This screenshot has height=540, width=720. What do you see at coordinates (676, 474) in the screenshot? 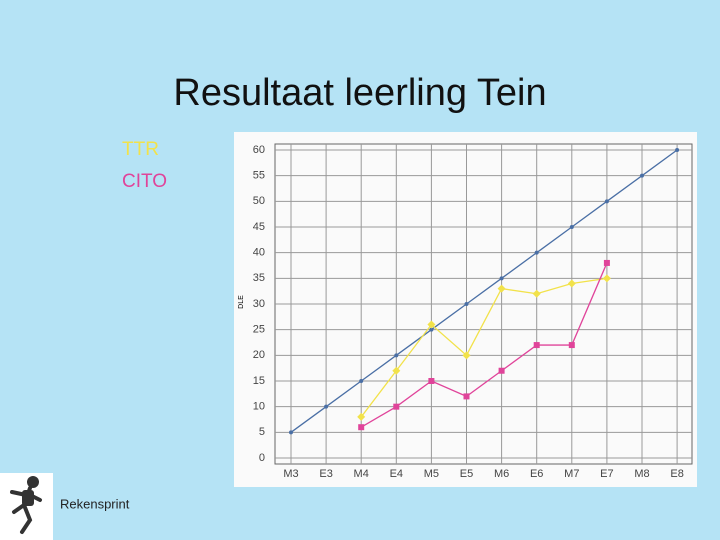
I see `x-tick-label: E8` at bounding box center [676, 474].